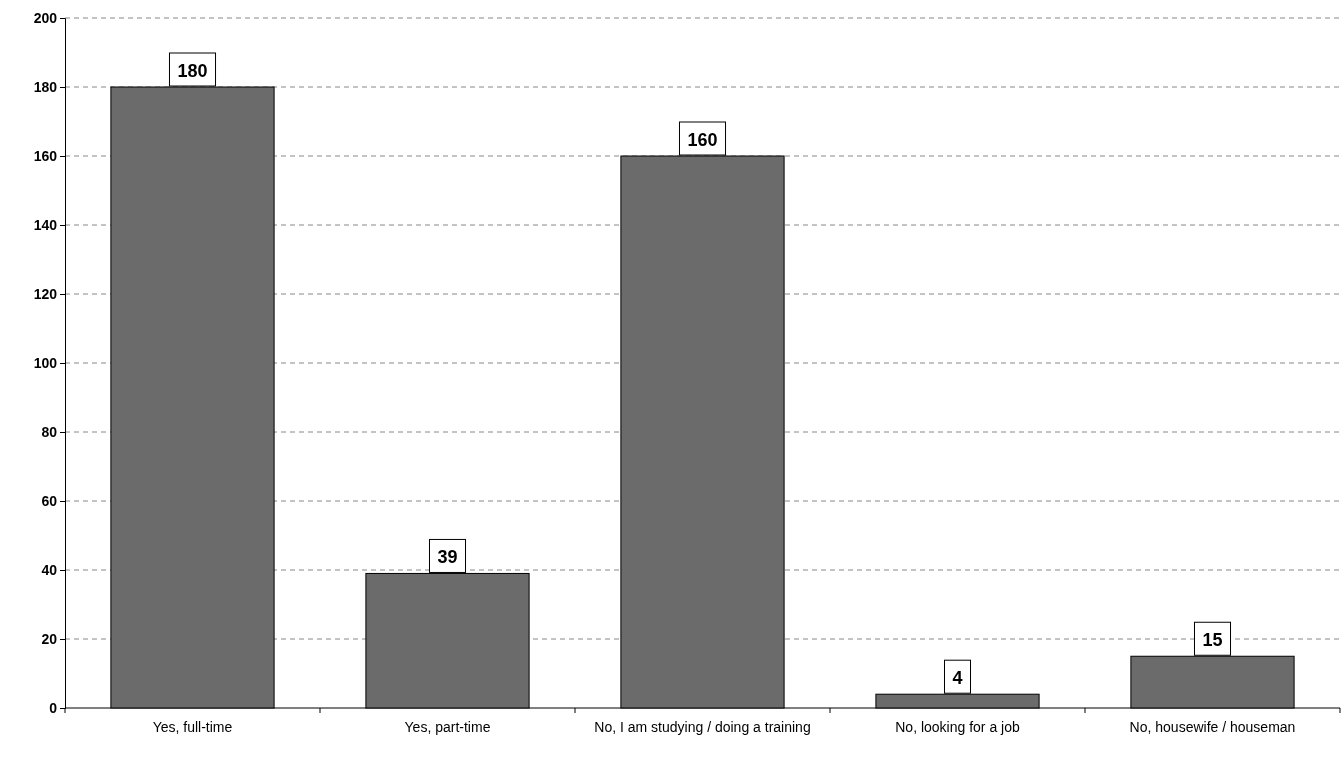 The width and height of the screenshot is (1342, 774). Describe the element at coordinates (702, 727) in the screenshot. I see `x-tick-label: No, I am studying / doing a training` at that location.